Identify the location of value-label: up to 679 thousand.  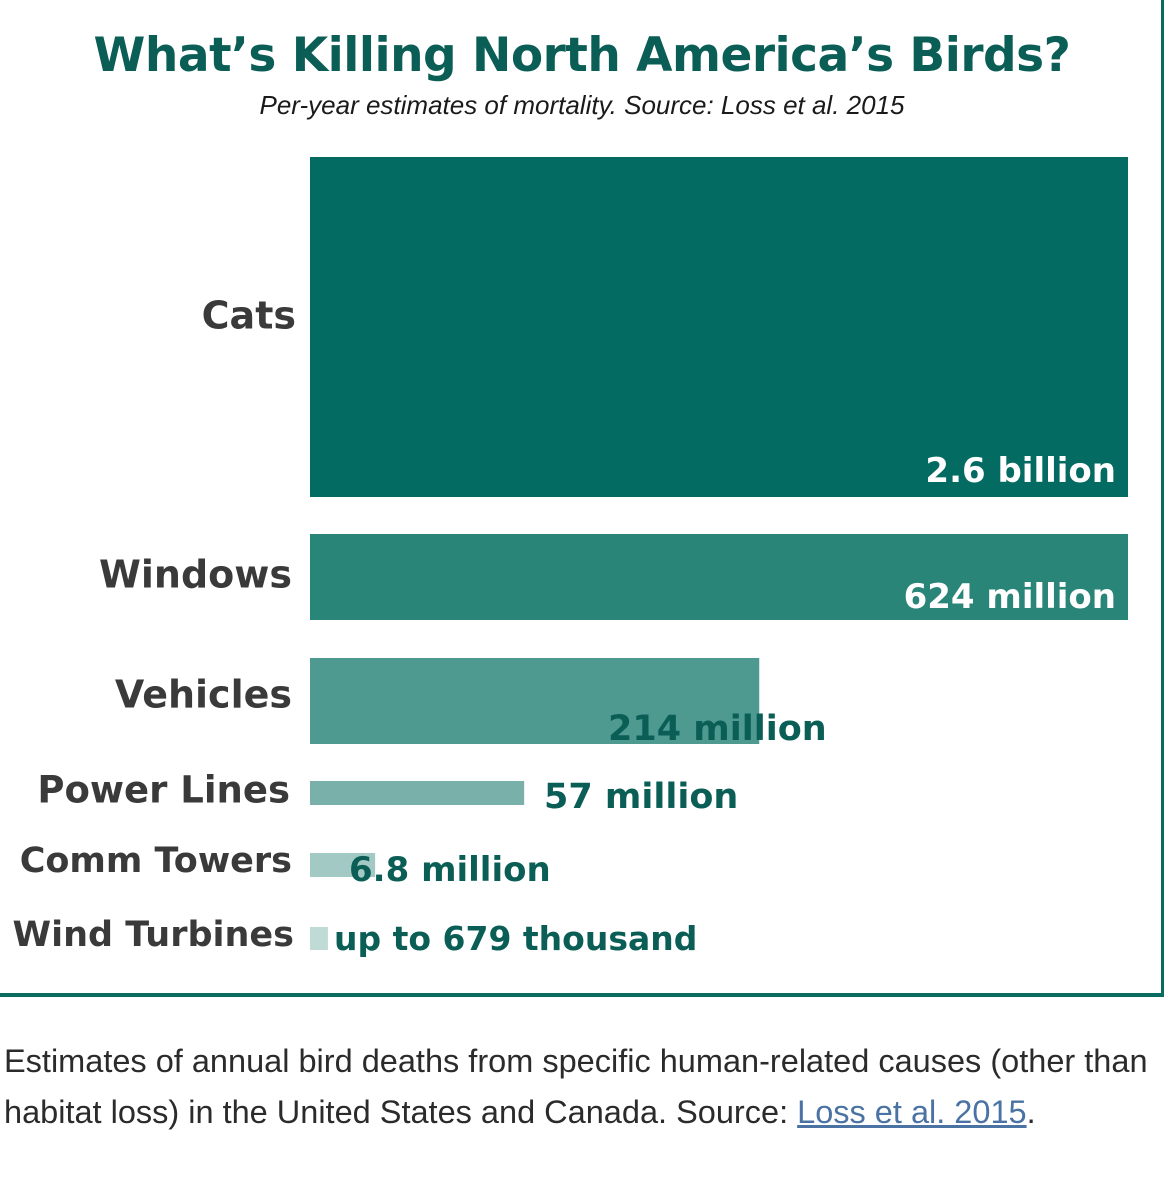
(515, 938).